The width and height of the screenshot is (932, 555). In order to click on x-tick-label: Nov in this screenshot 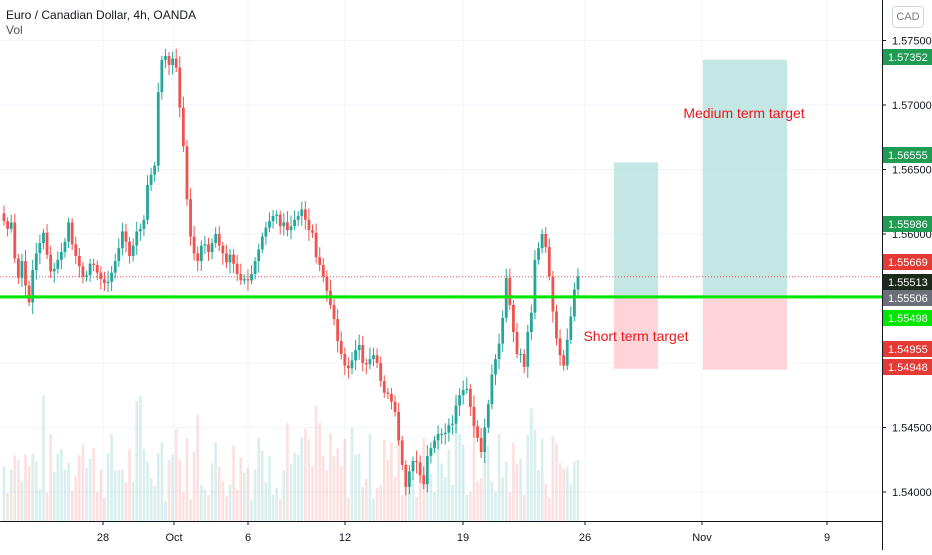, I will do `click(702, 538)`.